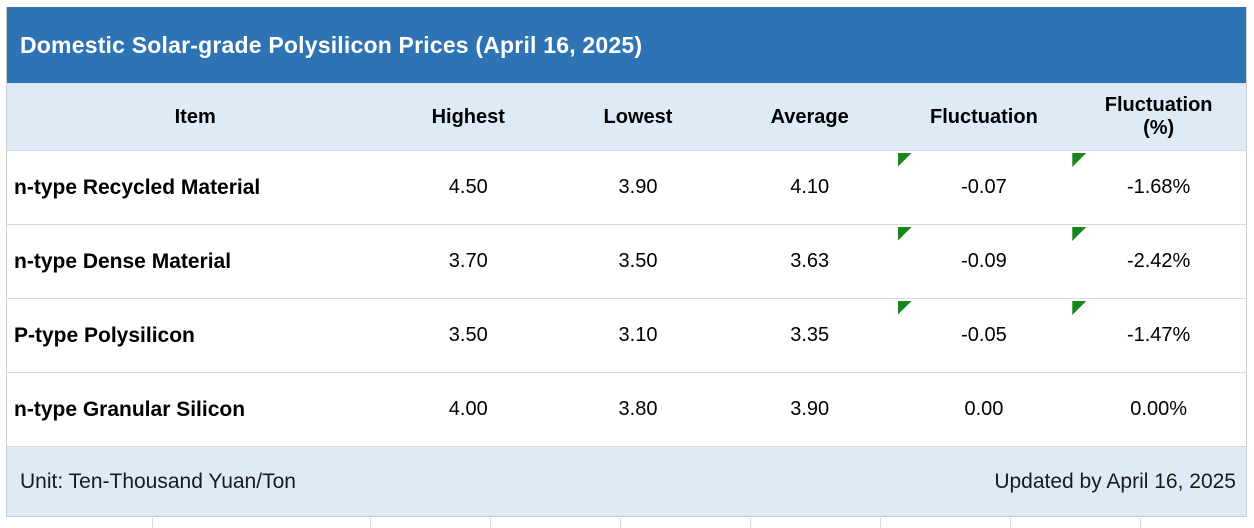 This screenshot has width=1254, height=528. What do you see at coordinates (809, 116) in the screenshot?
I see `column-header-average: Average` at bounding box center [809, 116].